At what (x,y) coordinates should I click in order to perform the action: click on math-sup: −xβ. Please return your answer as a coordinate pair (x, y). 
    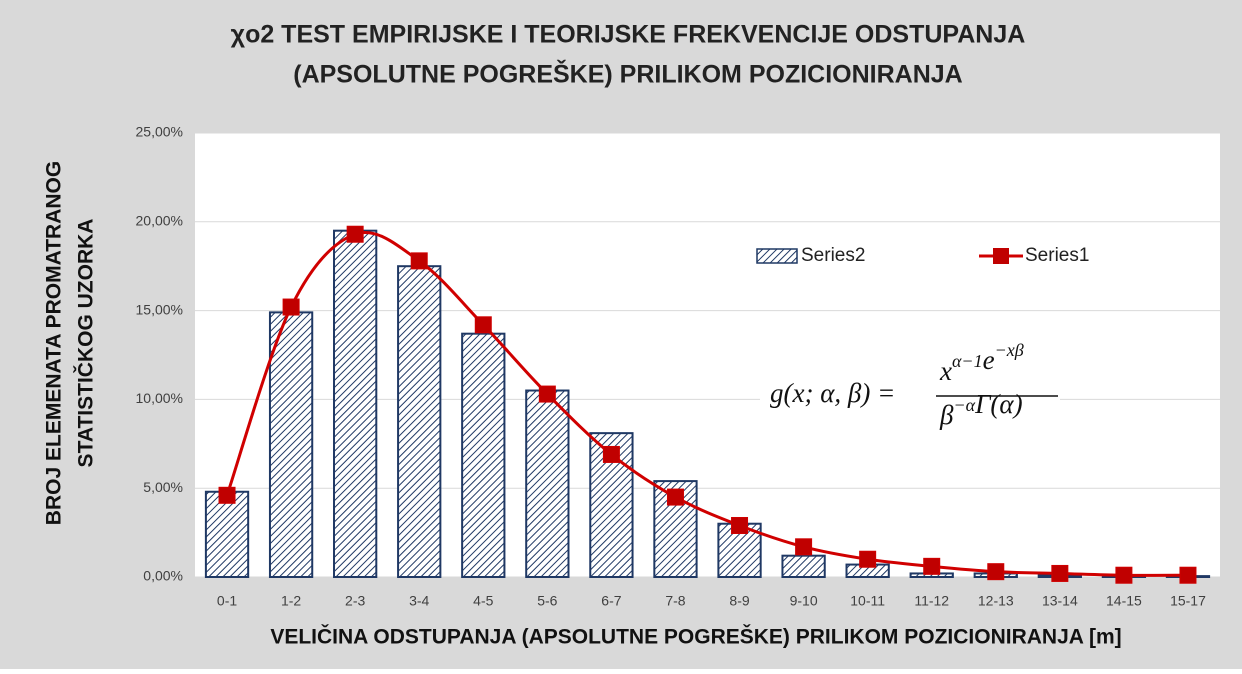
    Looking at the image, I should click on (1009, 350).